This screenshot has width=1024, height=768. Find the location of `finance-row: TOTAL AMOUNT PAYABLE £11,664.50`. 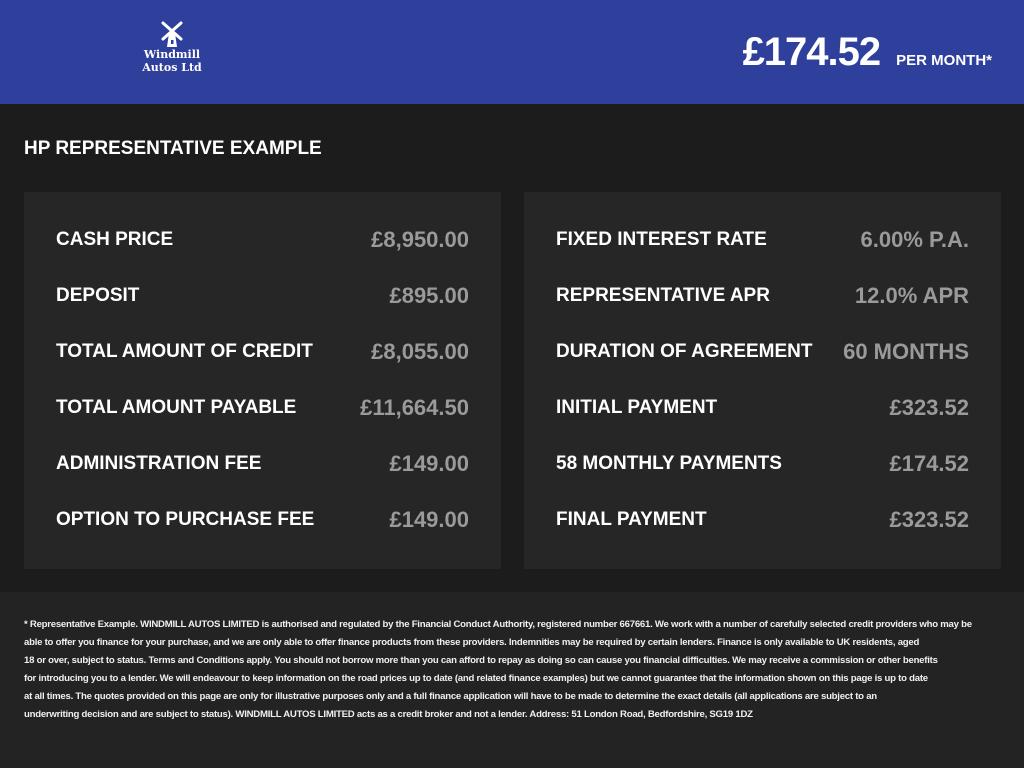

finance-row: TOTAL AMOUNT PAYABLE £11,664.50 is located at coordinates (262, 408).